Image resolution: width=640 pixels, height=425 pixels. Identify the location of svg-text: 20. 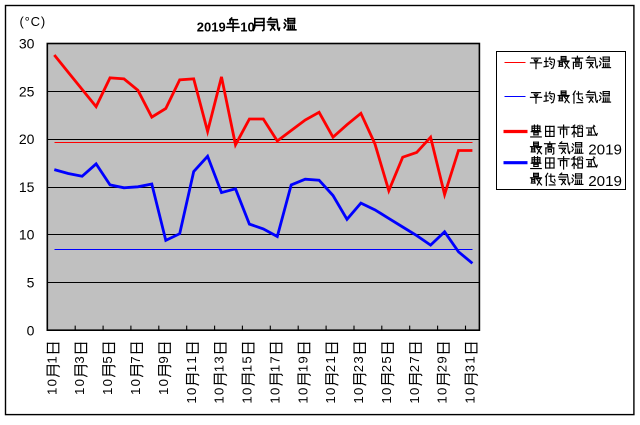
(27, 139).